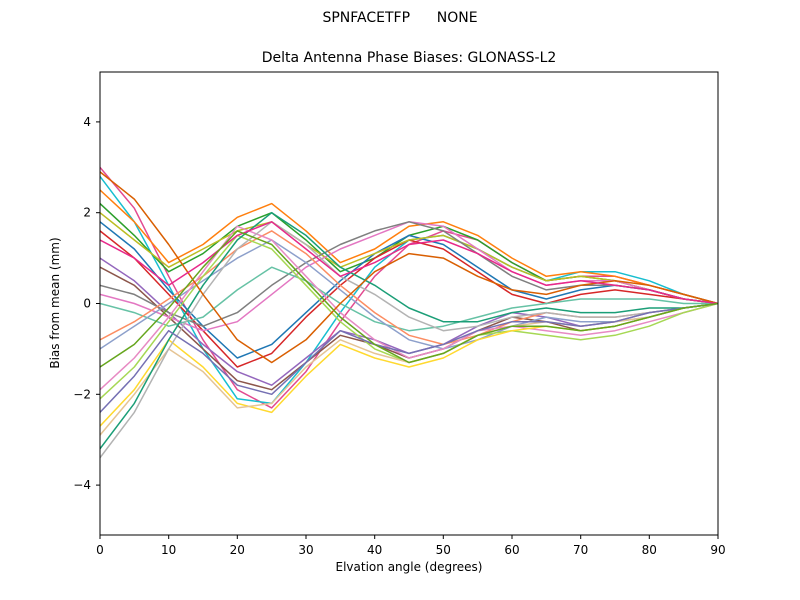 Image resolution: width=800 pixels, height=600 pixels. I want to click on x-tick-label: 50, so click(443, 550).